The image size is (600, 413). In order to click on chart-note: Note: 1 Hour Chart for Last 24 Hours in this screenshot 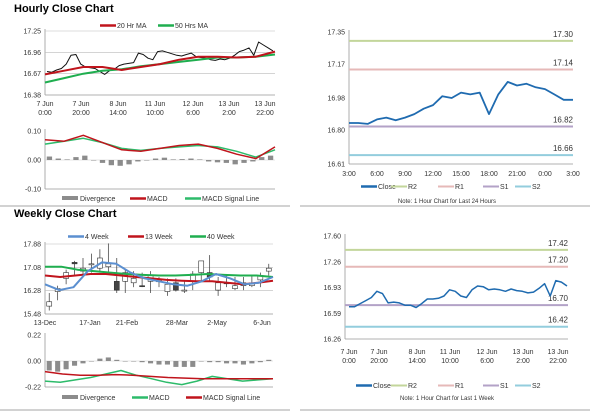, I will do `click(447, 202)`.